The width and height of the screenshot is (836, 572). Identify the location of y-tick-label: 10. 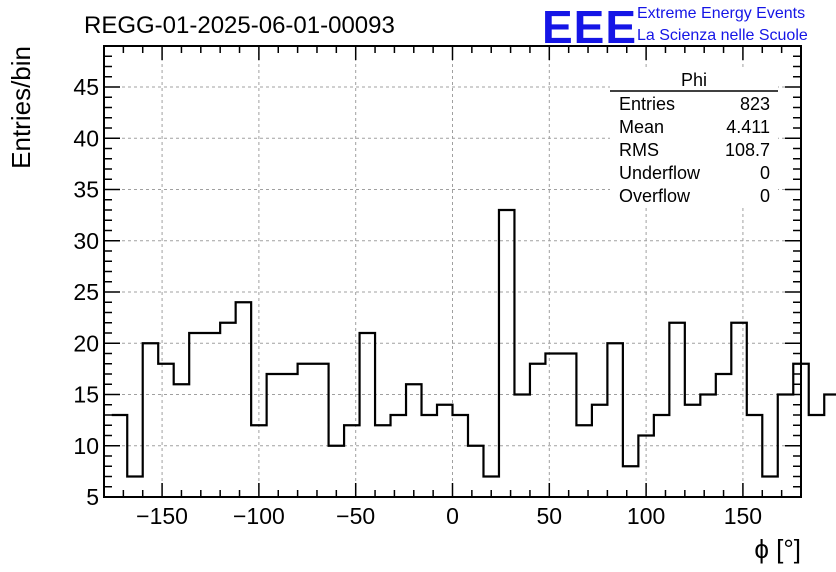
(86, 446).